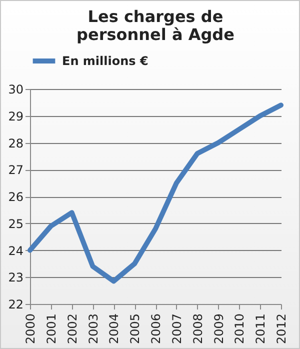  Describe the element at coordinates (16, 223) in the screenshot. I see `y-tick-label: 25` at that location.